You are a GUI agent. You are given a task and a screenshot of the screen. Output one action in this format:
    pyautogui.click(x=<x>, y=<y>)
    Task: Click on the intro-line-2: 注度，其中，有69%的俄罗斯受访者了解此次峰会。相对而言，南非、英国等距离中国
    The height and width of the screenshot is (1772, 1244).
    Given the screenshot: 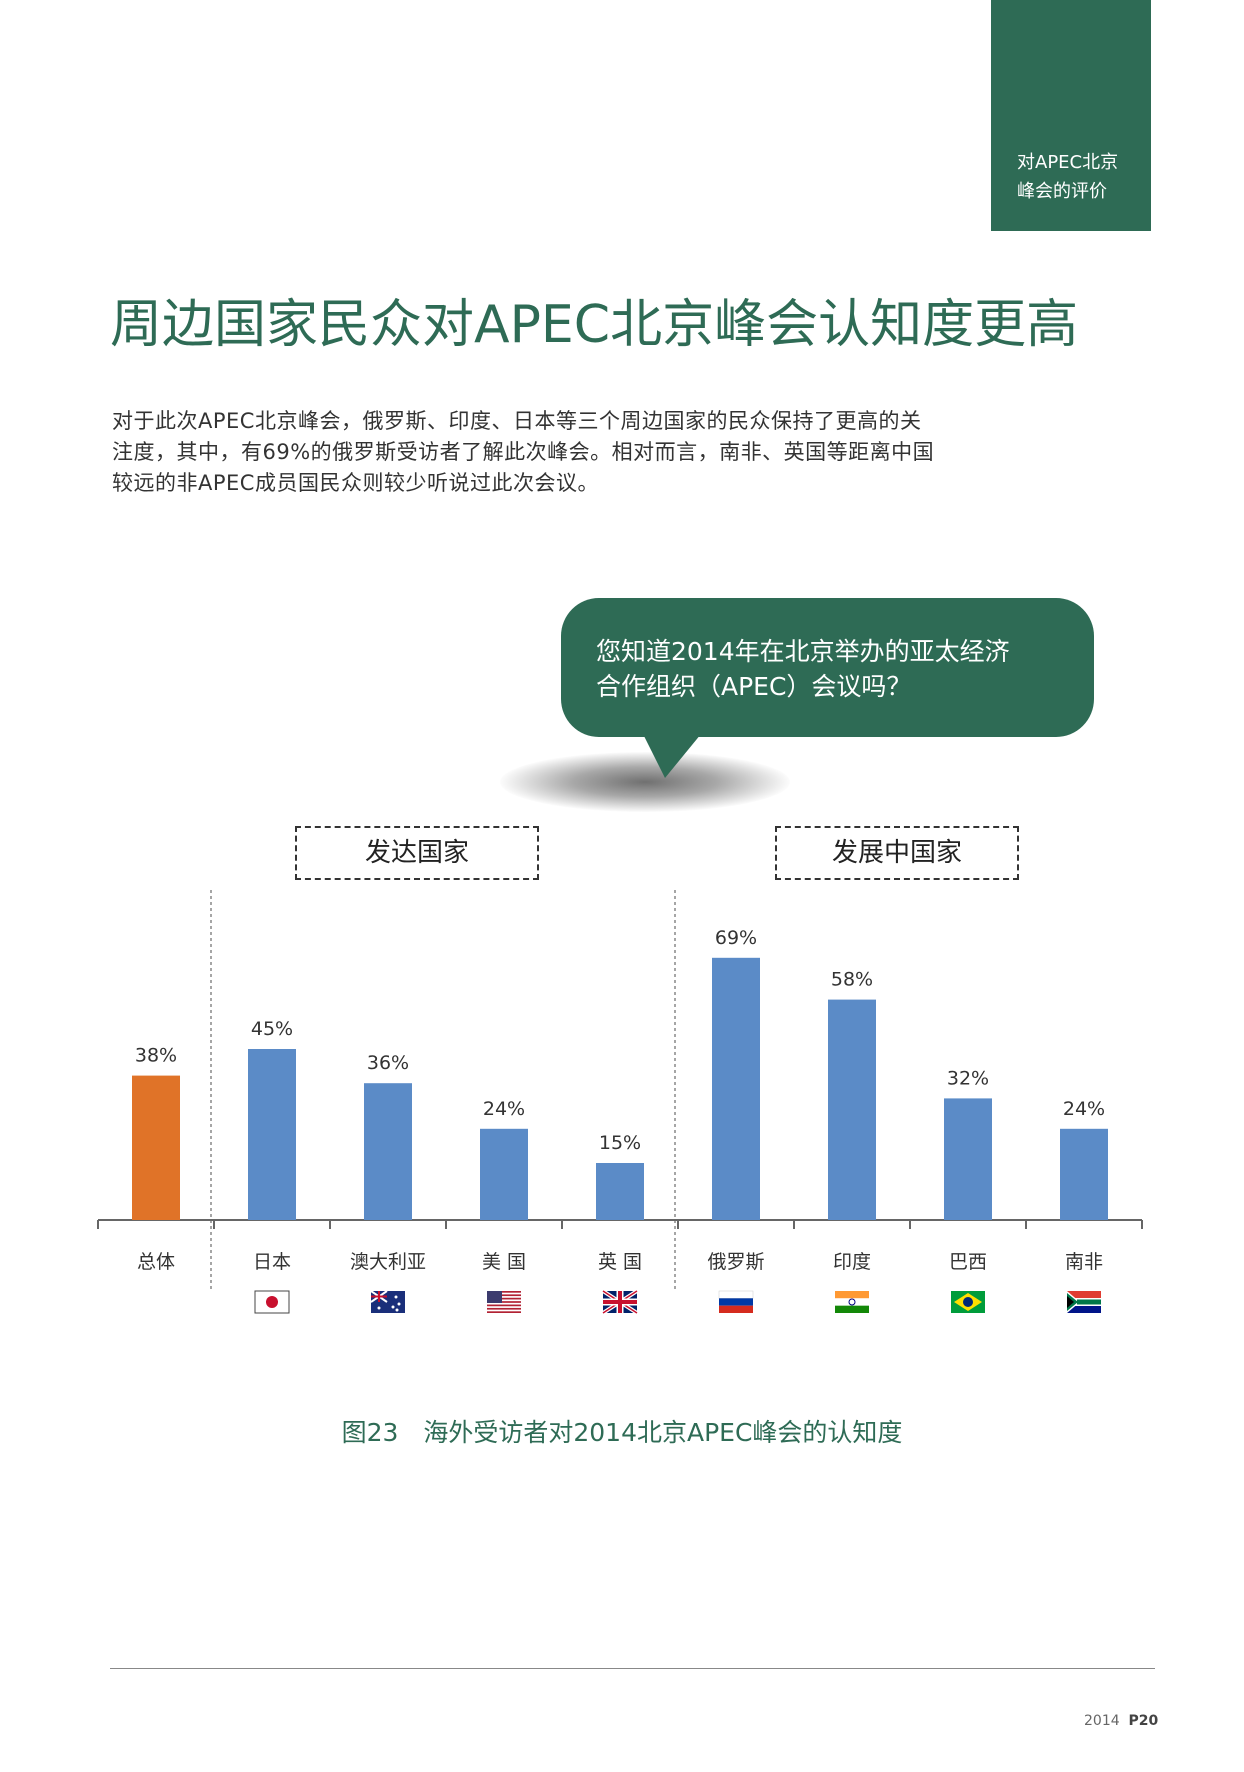 What is the action you would take?
    pyautogui.click(x=523, y=452)
    